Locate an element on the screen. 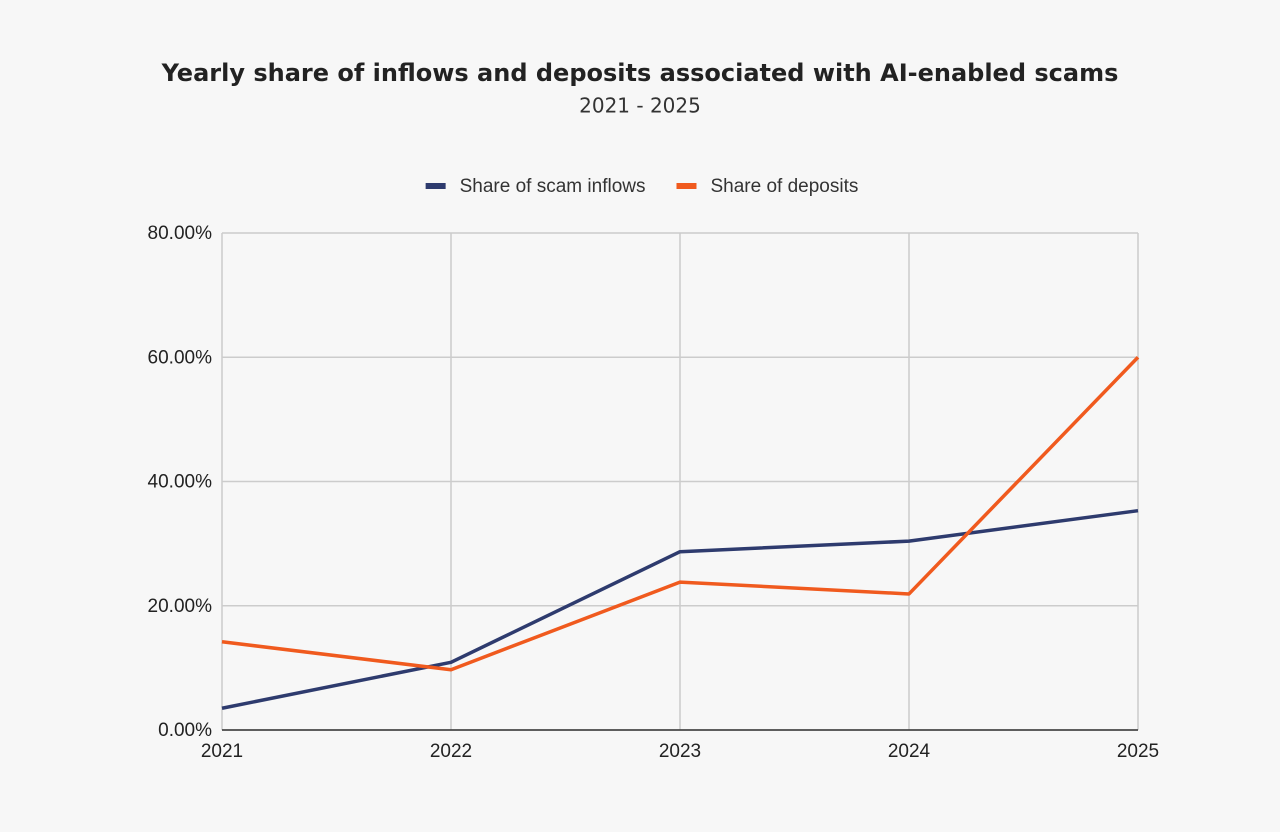 This screenshot has height=832, width=1280. y-tick-label: 20.00% is located at coordinates (180, 606).